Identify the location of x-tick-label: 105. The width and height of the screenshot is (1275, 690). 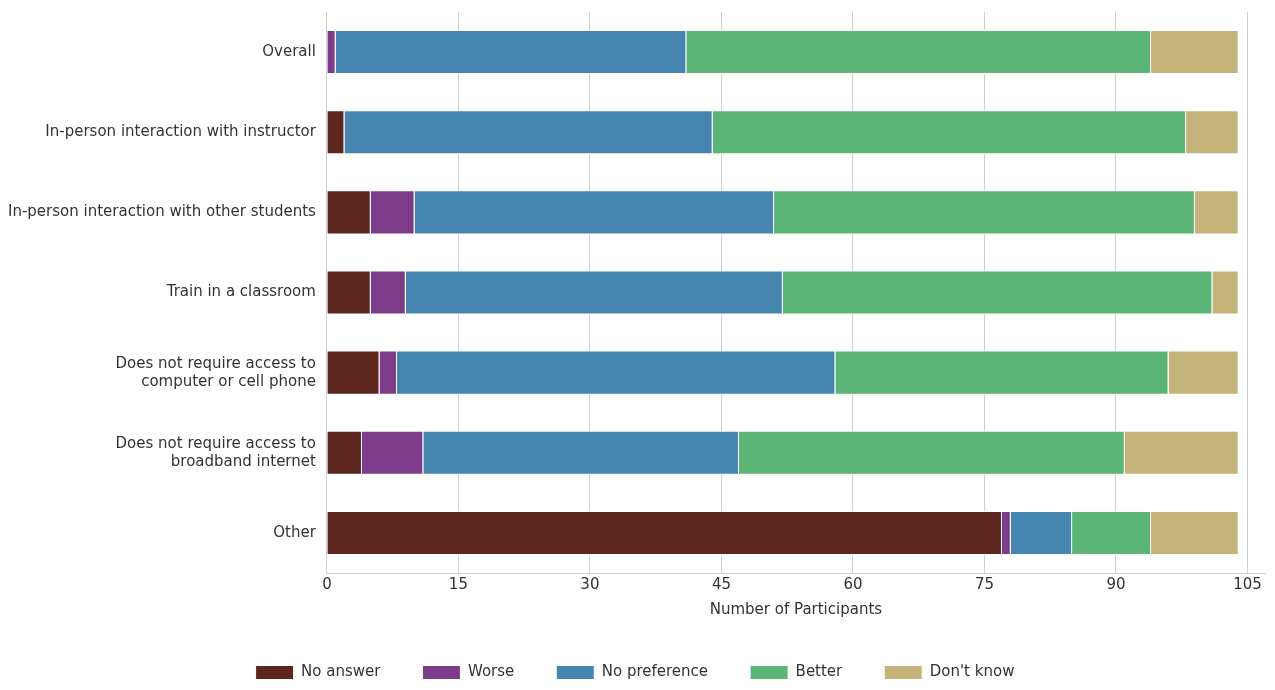
(1247, 583).